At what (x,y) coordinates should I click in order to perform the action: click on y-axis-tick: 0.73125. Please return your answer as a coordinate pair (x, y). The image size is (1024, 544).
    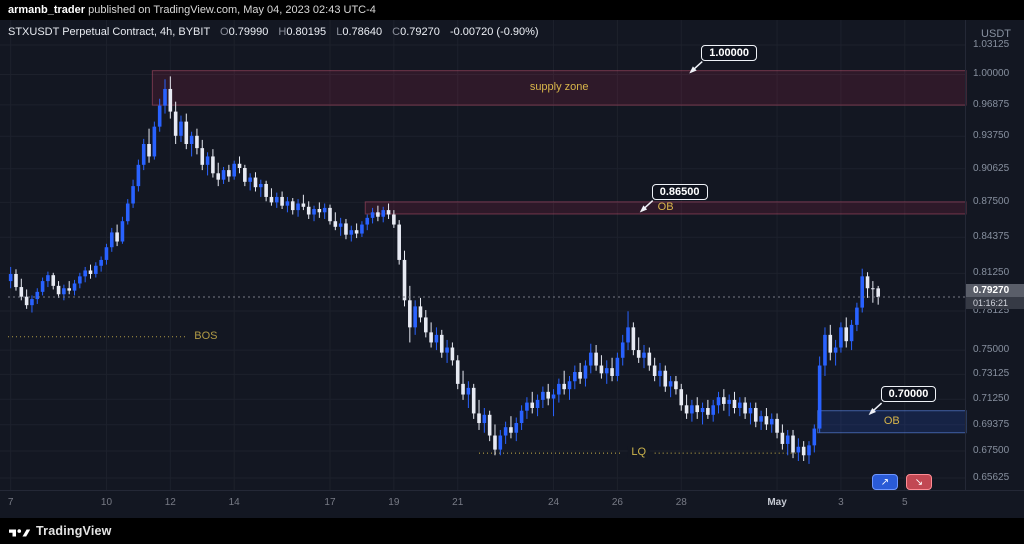
    Looking at the image, I should click on (991, 374).